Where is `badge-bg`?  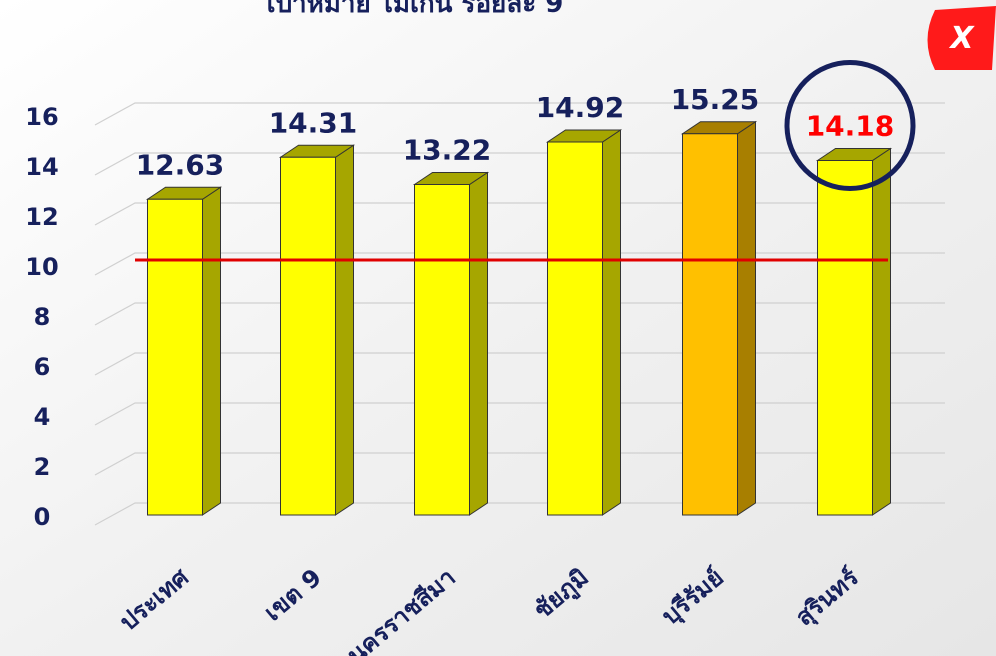
badge-bg is located at coordinates (961, 38).